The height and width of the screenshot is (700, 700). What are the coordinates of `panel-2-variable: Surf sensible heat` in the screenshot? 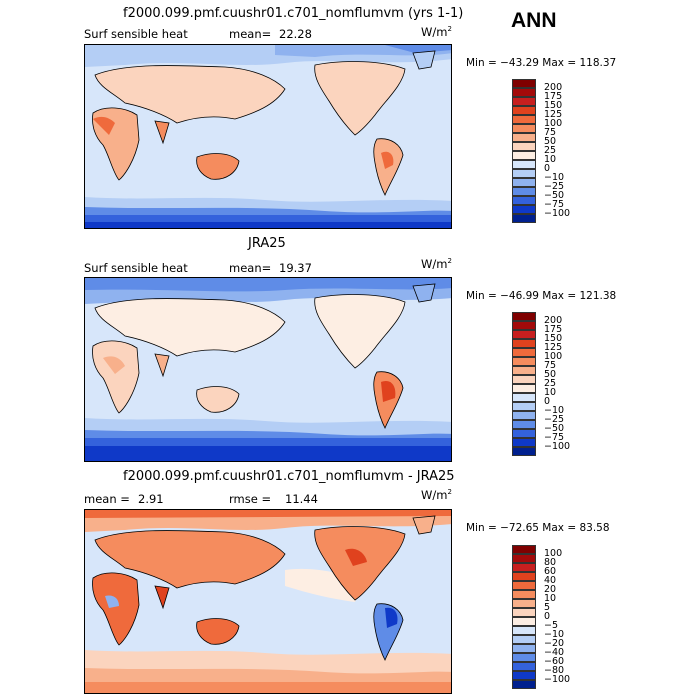 It's located at (136, 268).